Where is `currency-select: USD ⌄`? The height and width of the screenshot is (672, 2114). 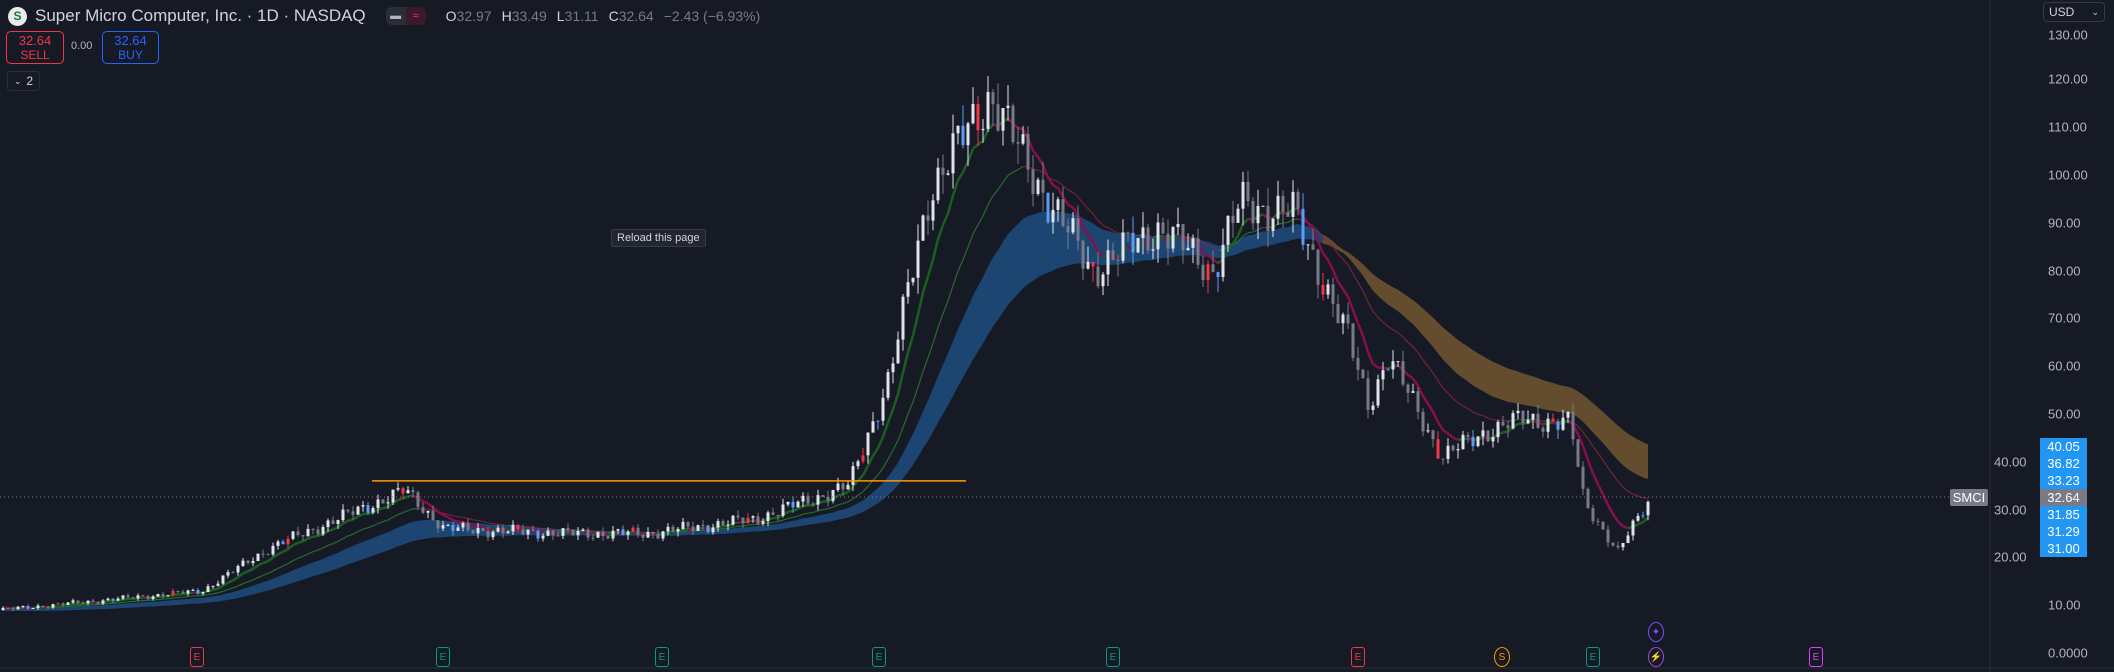
currency-select: USD ⌄ is located at coordinates (2074, 12).